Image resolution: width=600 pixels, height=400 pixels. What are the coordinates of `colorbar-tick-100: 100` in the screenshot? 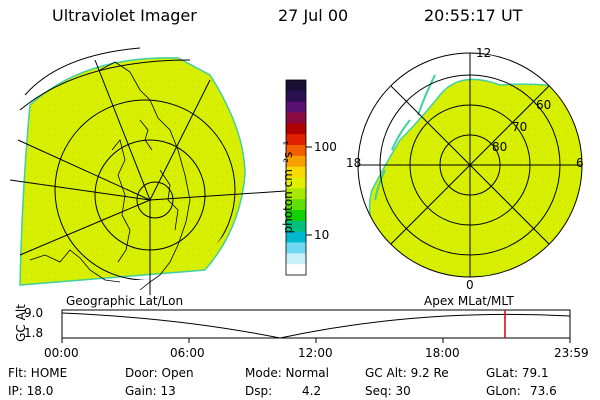 It's located at (325, 147).